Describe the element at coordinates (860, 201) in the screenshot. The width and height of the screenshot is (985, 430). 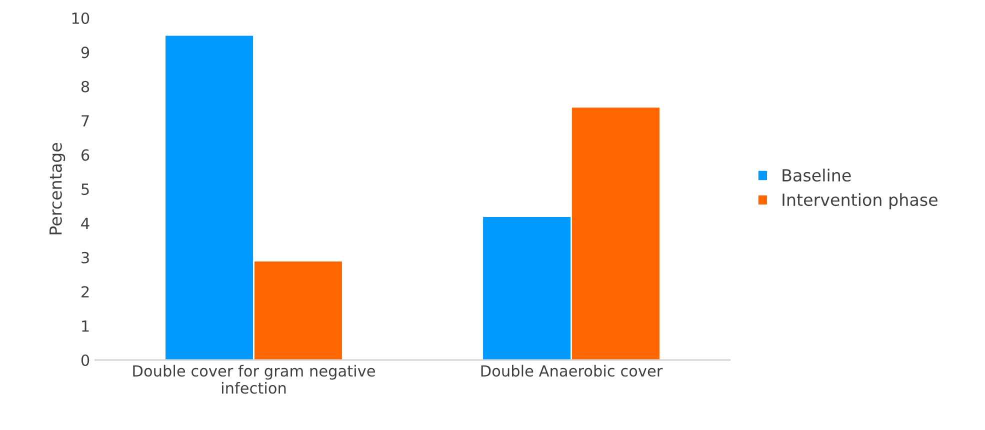
I see `legend-label: Intervention phase` at that location.